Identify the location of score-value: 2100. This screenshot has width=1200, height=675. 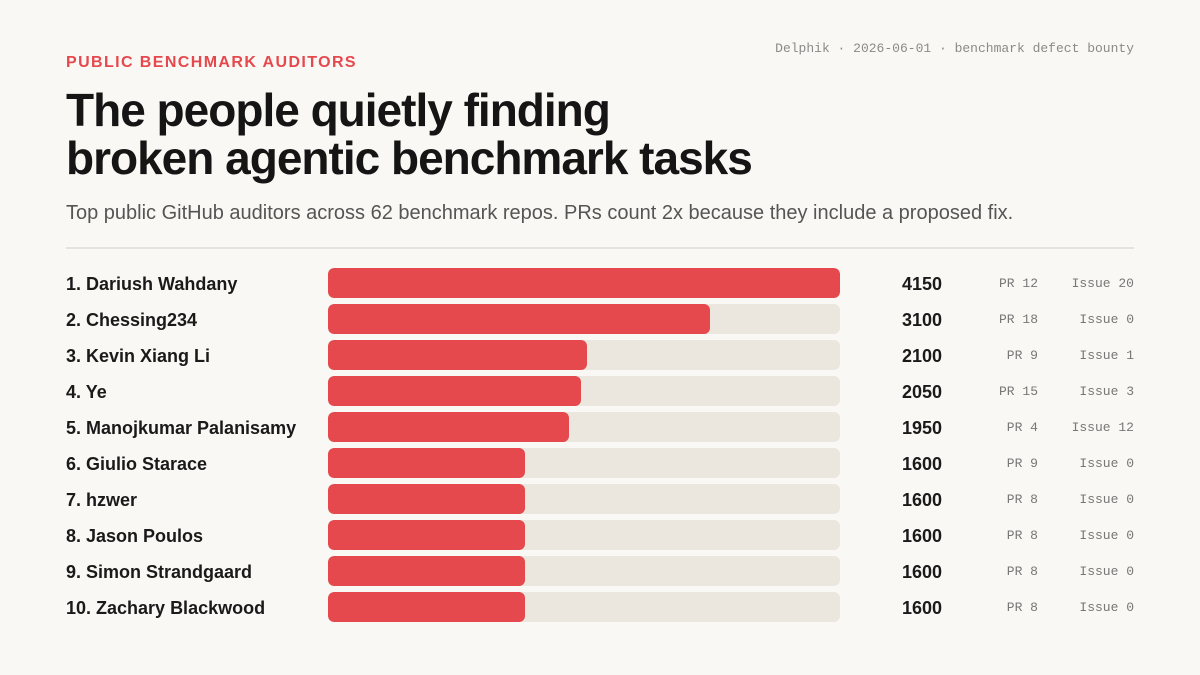
(921, 356).